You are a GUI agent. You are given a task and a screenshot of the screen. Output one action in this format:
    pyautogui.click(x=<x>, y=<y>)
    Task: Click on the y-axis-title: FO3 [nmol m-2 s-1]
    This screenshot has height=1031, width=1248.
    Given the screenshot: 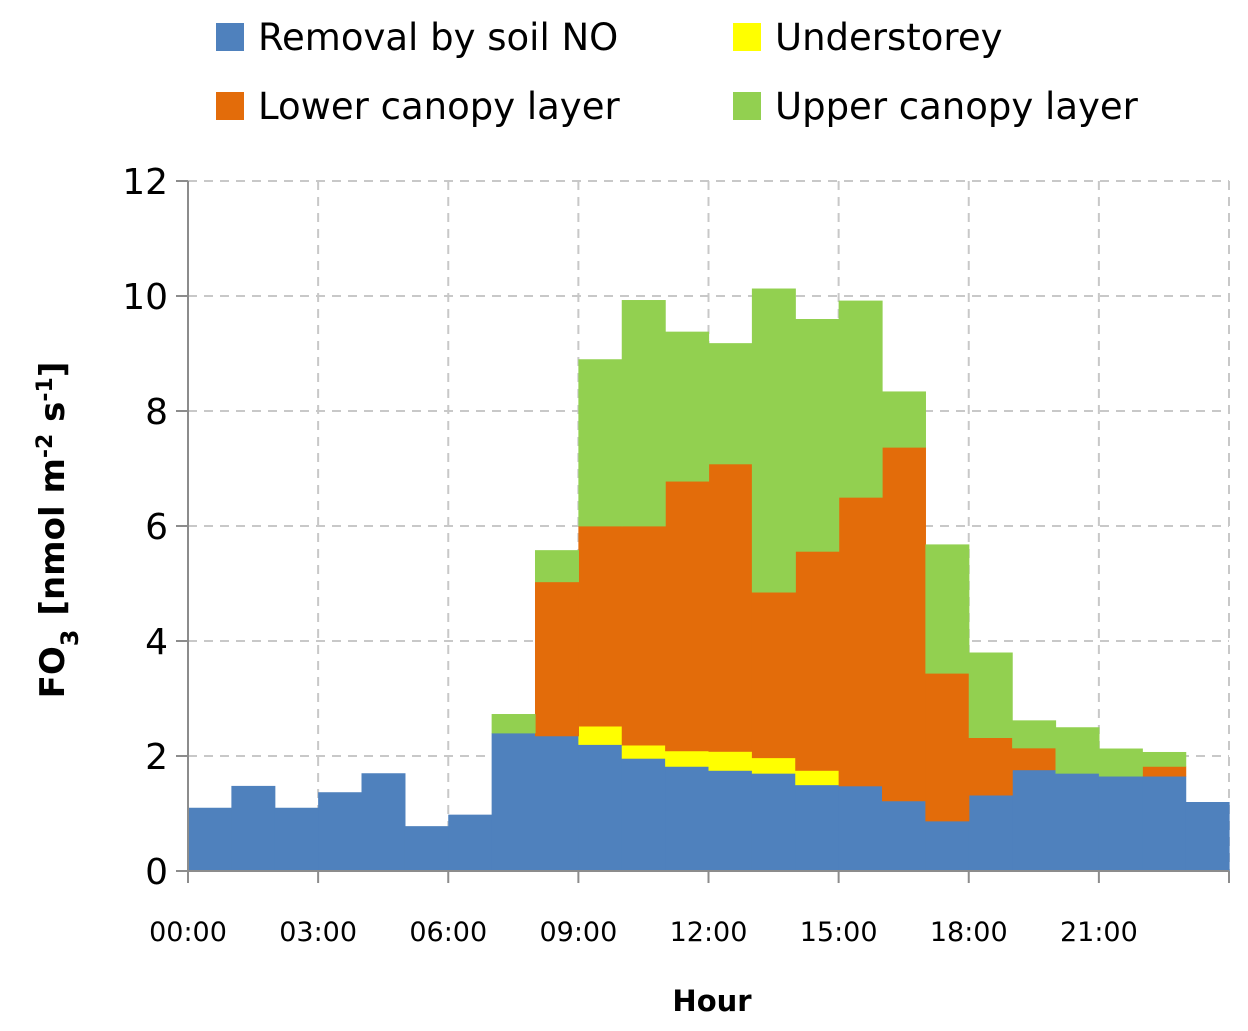 What is the action you would take?
    pyautogui.click(x=59, y=530)
    